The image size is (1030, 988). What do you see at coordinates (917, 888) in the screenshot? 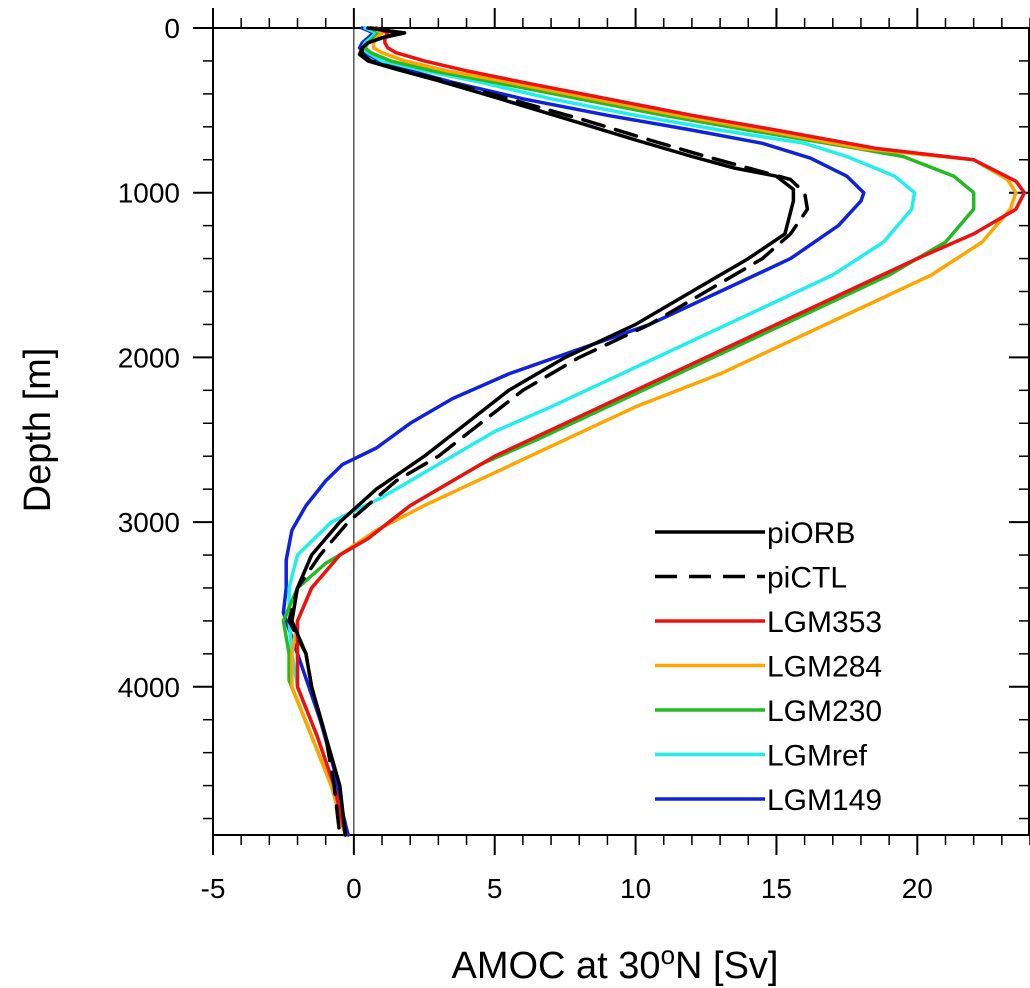
I see `x-tick-label: 20` at bounding box center [917, 888].